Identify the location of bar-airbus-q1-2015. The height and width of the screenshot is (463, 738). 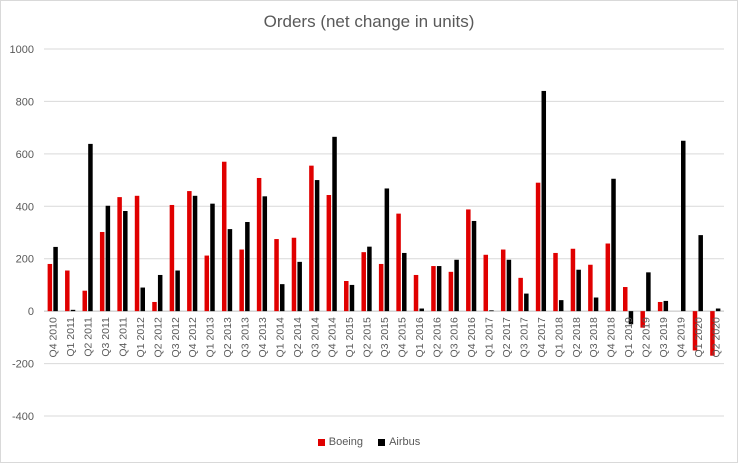
(352, 298).